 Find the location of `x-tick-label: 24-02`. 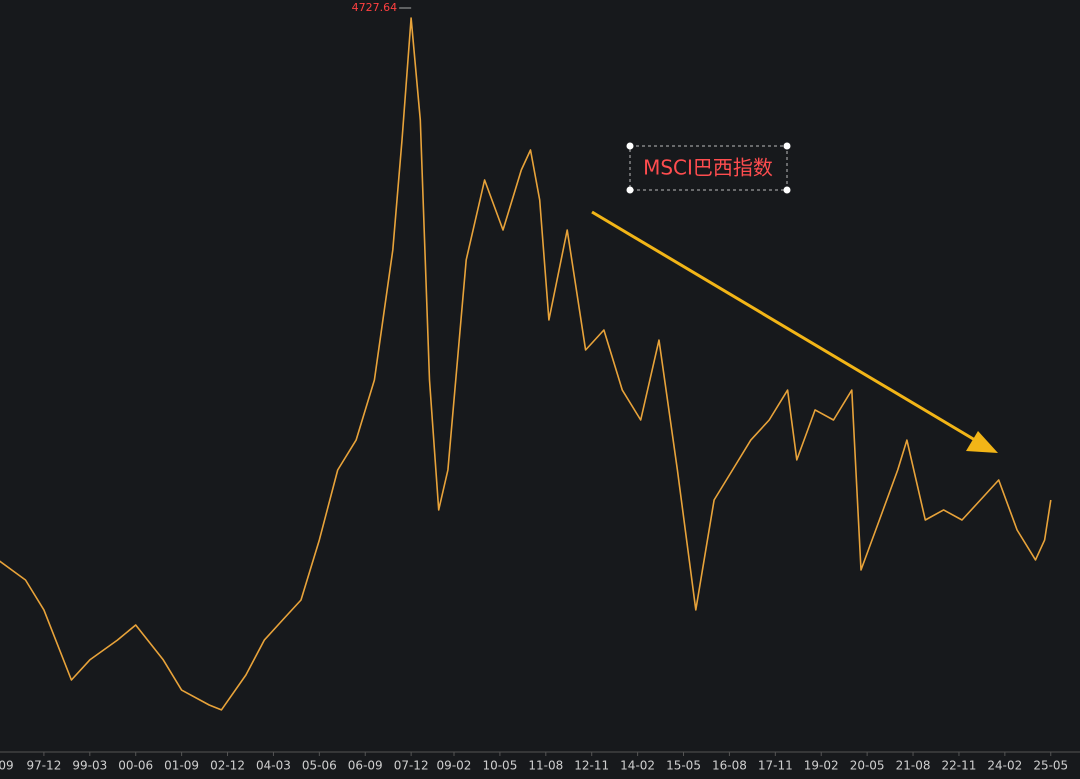

x-tick-label: 24-02 is located at coordinates (1004, 766).